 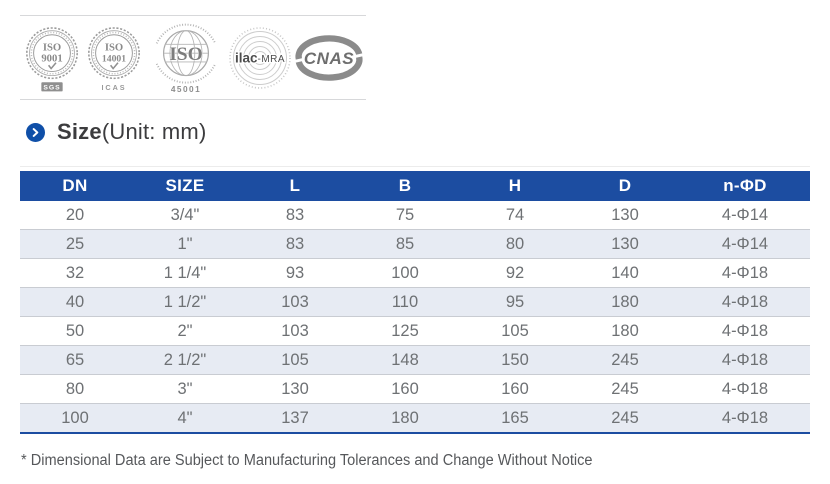 I want to click on table-cell: 4", so click(x=185, y=417).